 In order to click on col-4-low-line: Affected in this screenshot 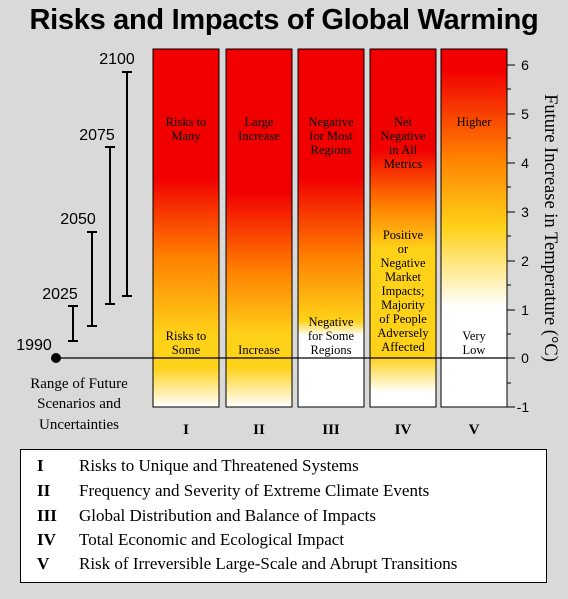, I will do `click(403, 347)`.